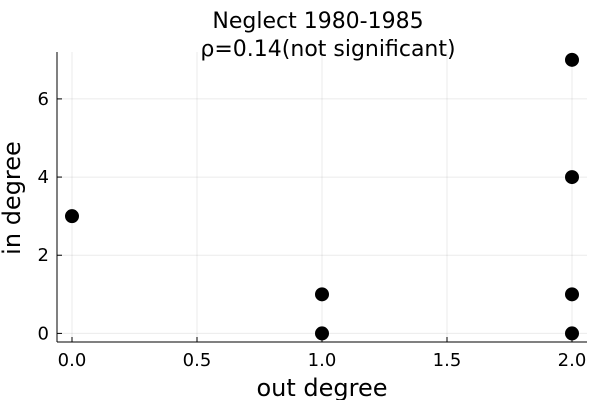 This screenshot has height=400, width=600. I want to click on x-tick-label: 2.0, so click(572, 360).